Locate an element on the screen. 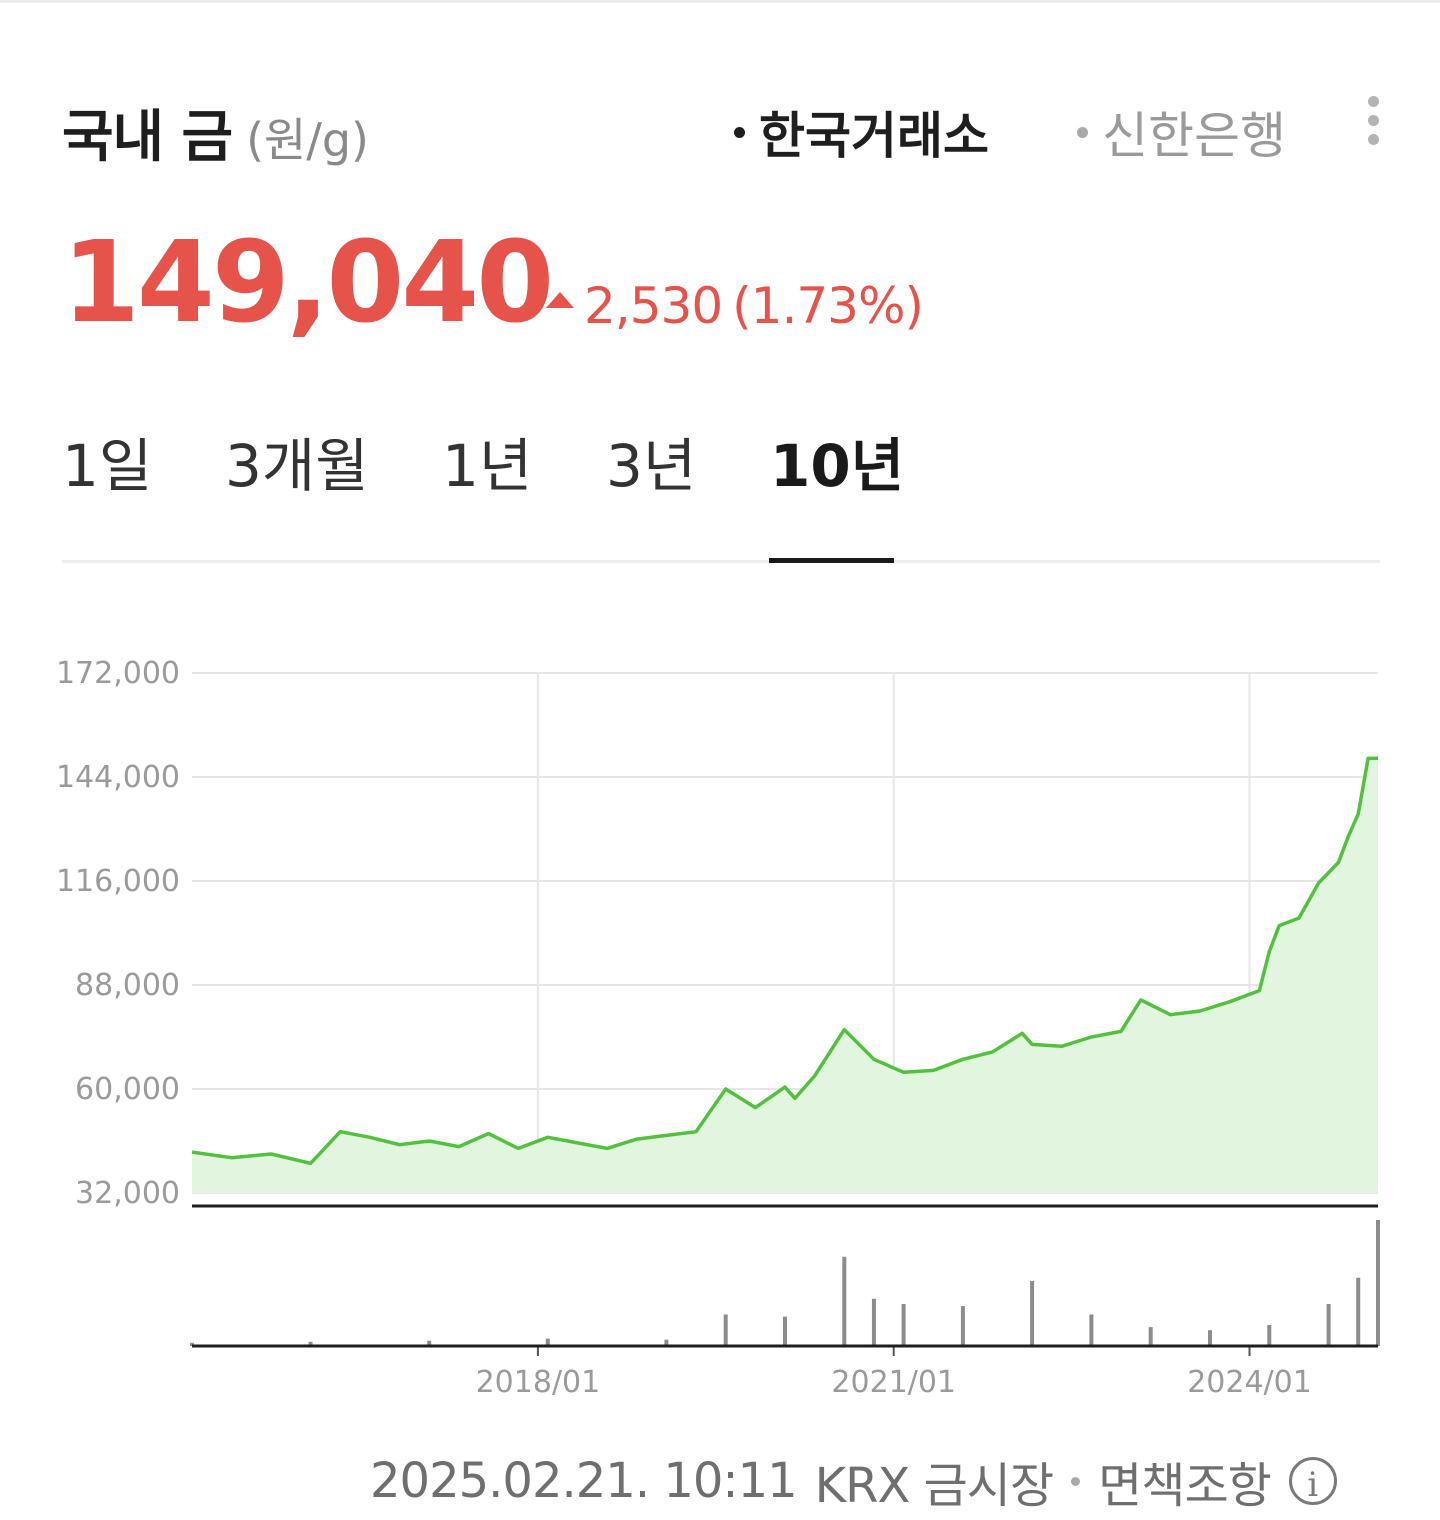 The height and width of the screenshot is (1520, 1440). top-divider is located at coordinates (720, 1).